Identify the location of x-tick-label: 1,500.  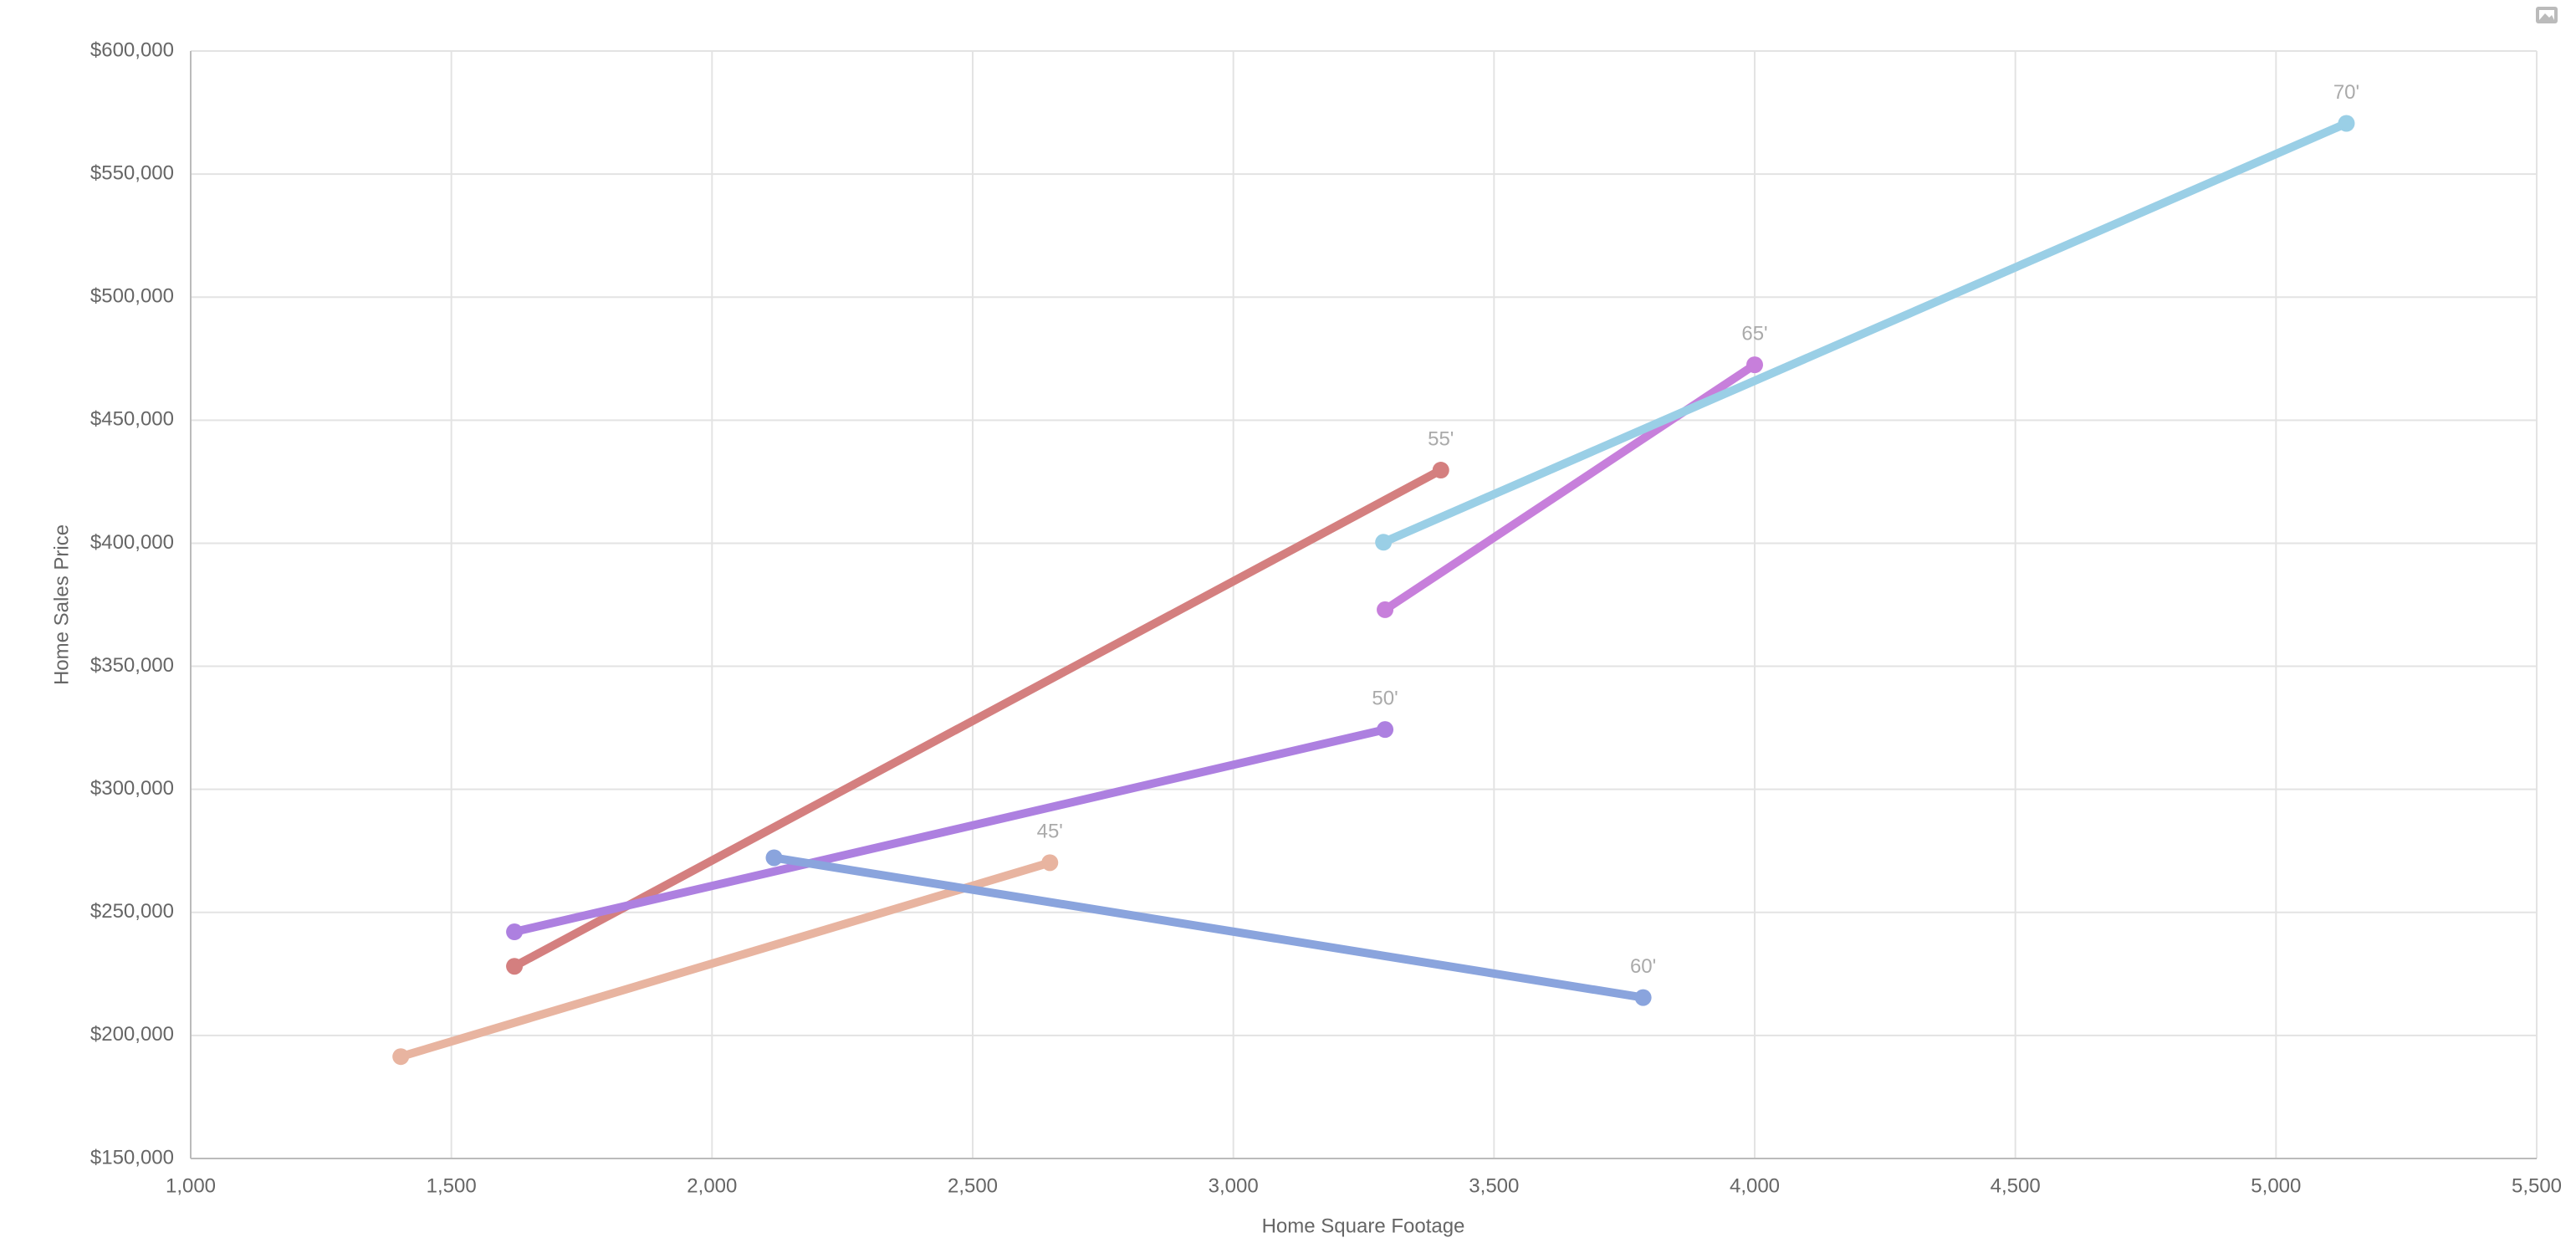
(452, 1185).